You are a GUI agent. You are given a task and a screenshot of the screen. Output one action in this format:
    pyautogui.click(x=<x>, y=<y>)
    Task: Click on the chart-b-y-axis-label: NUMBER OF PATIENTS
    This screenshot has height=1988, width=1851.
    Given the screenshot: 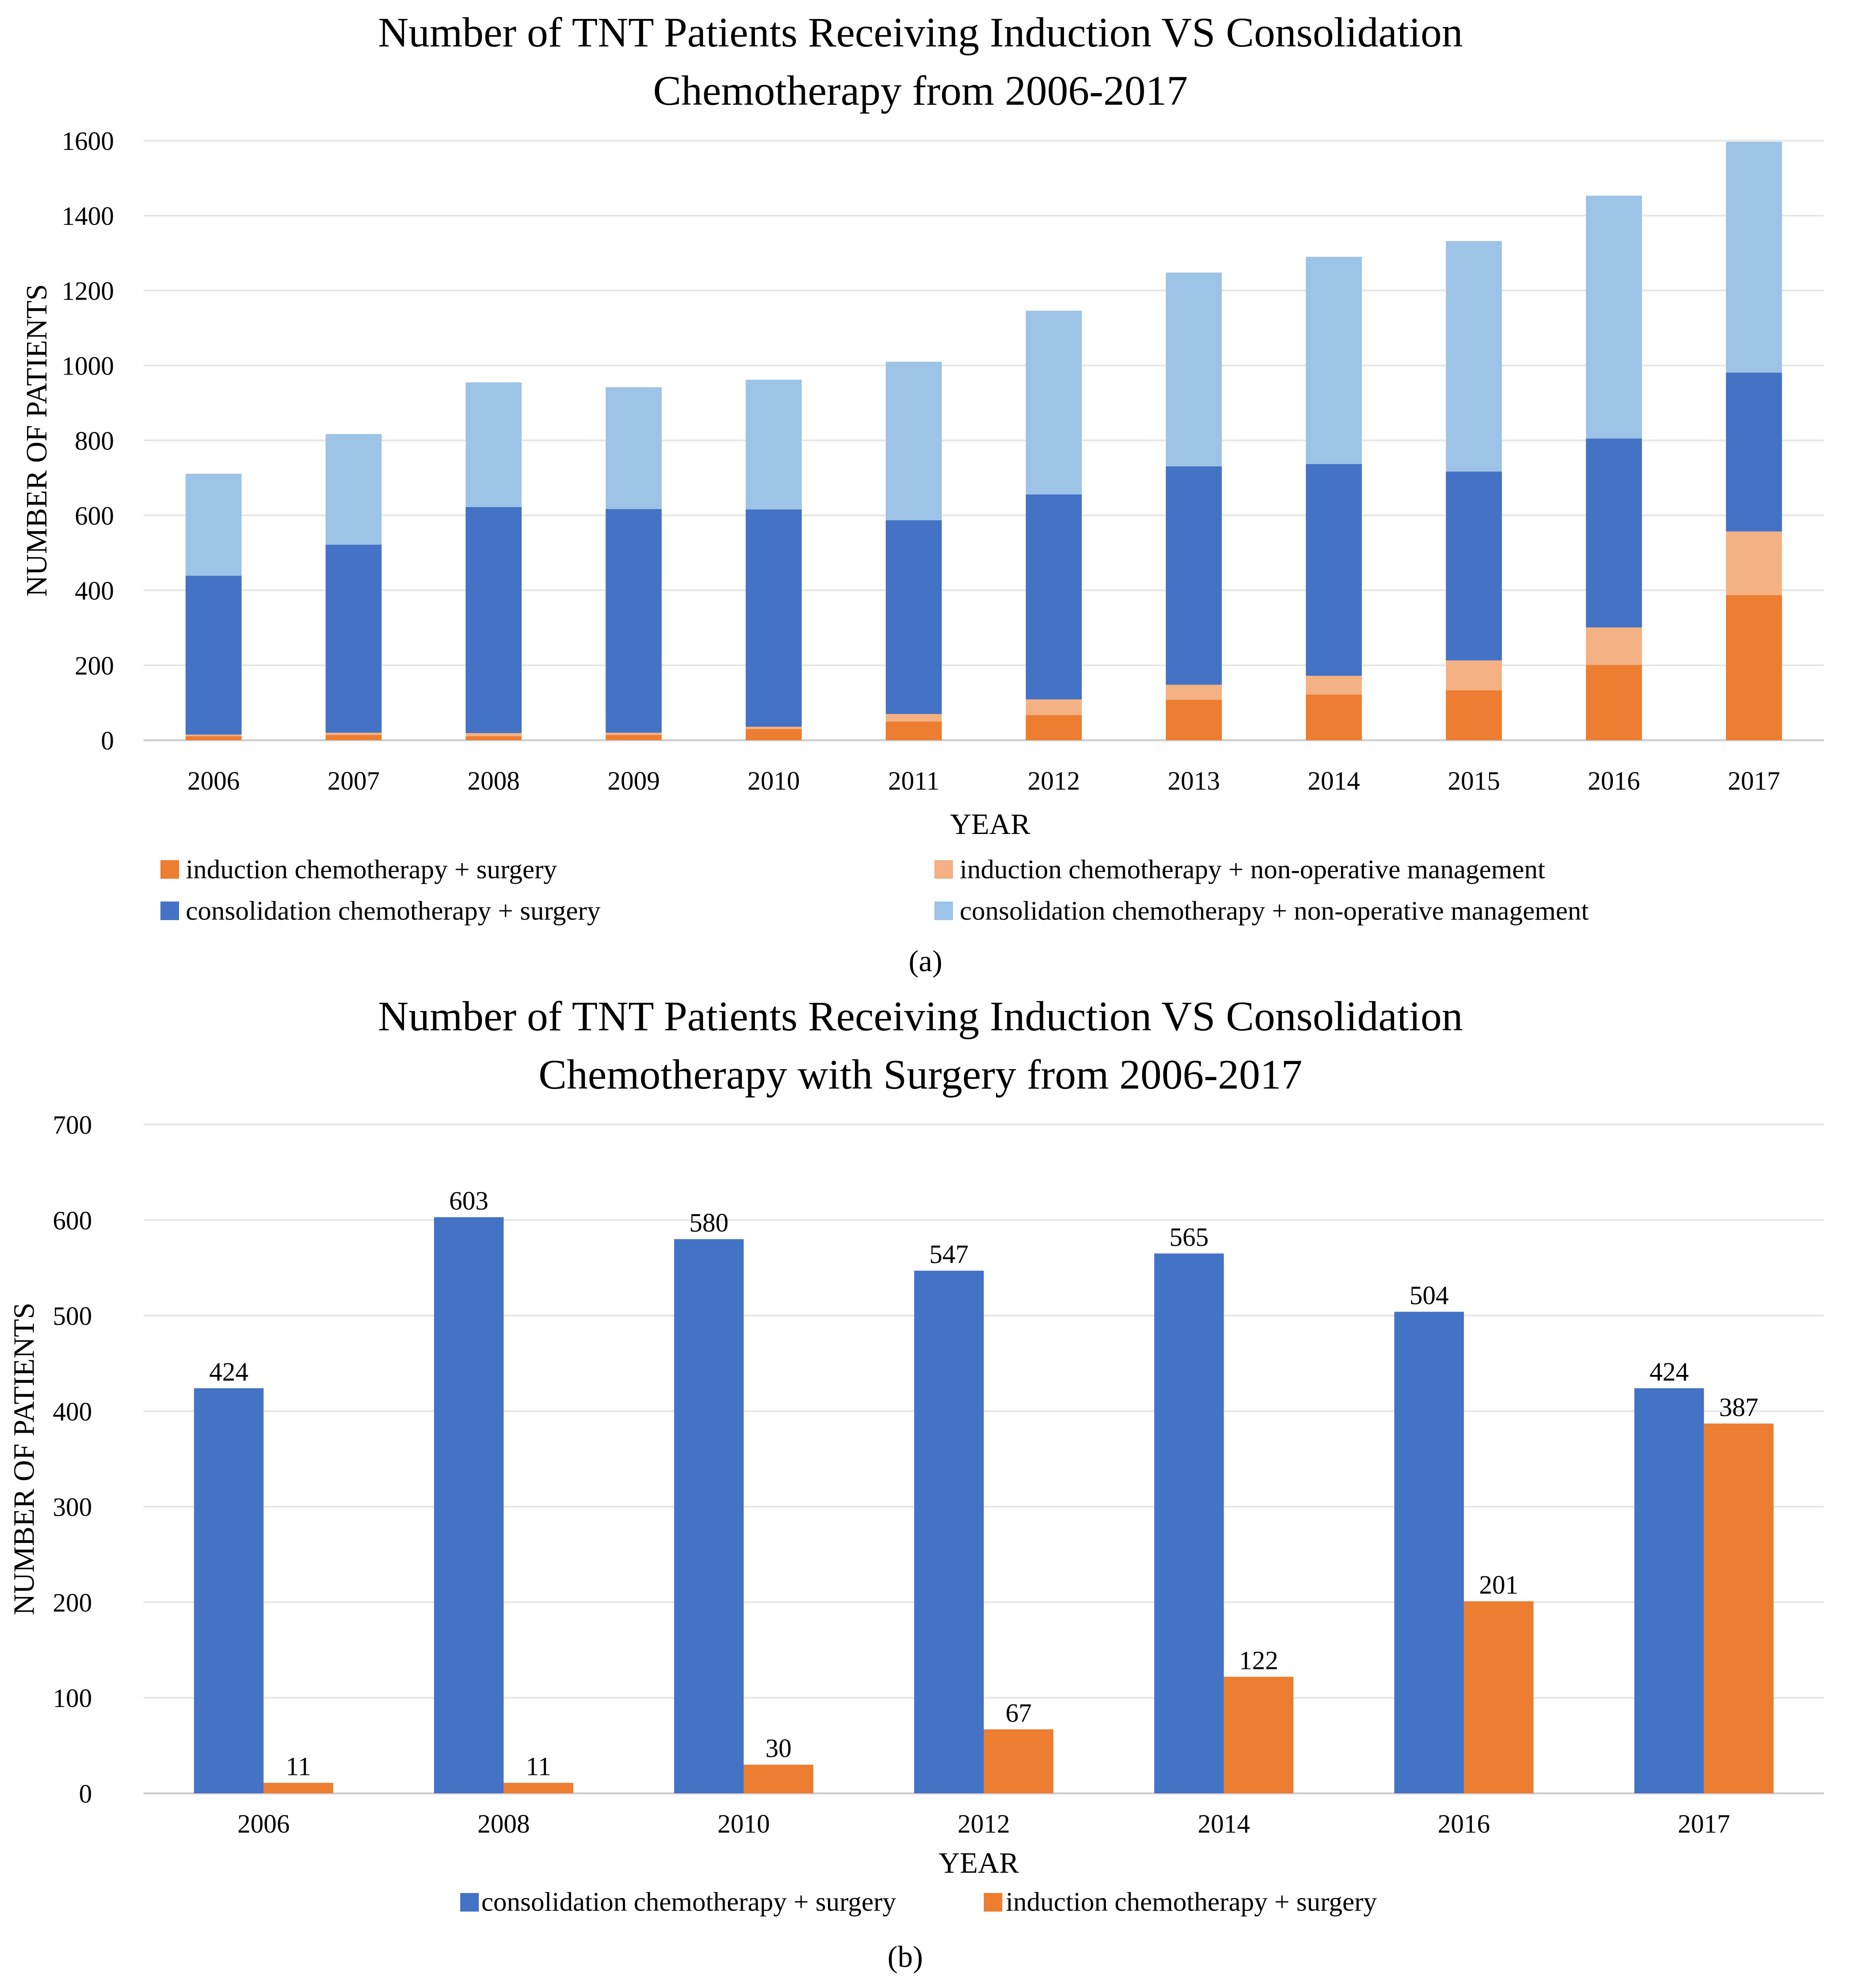 What is the action you would take?
    pyautogui.click(x=24, y=1459)
    